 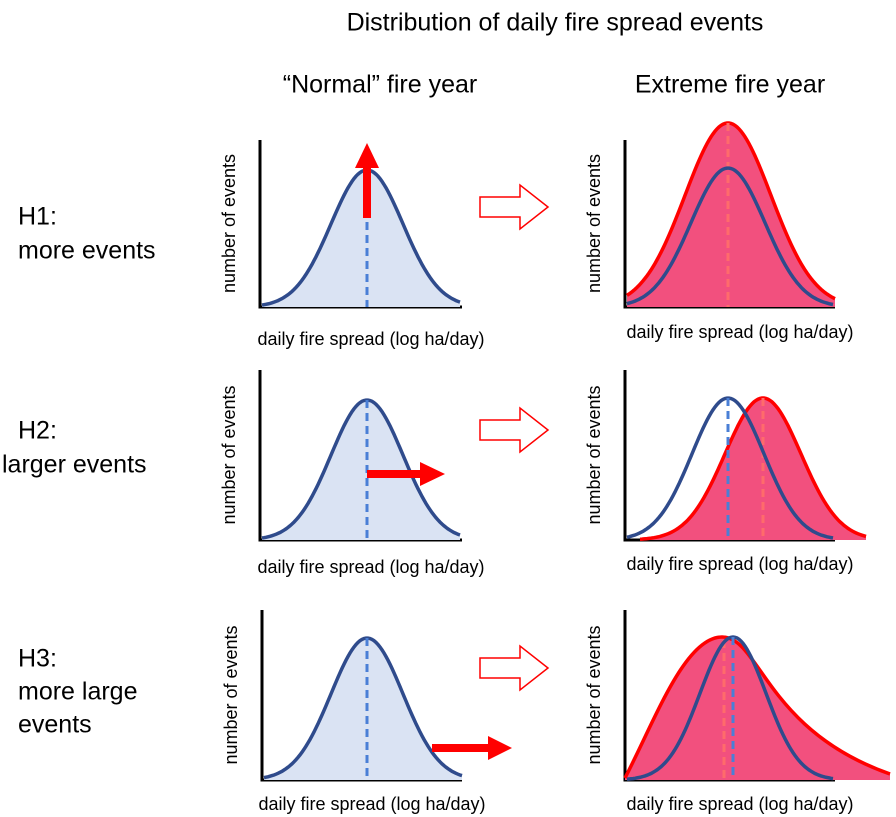 I want to click on row-id: H1:, so click(x=37, y=217).